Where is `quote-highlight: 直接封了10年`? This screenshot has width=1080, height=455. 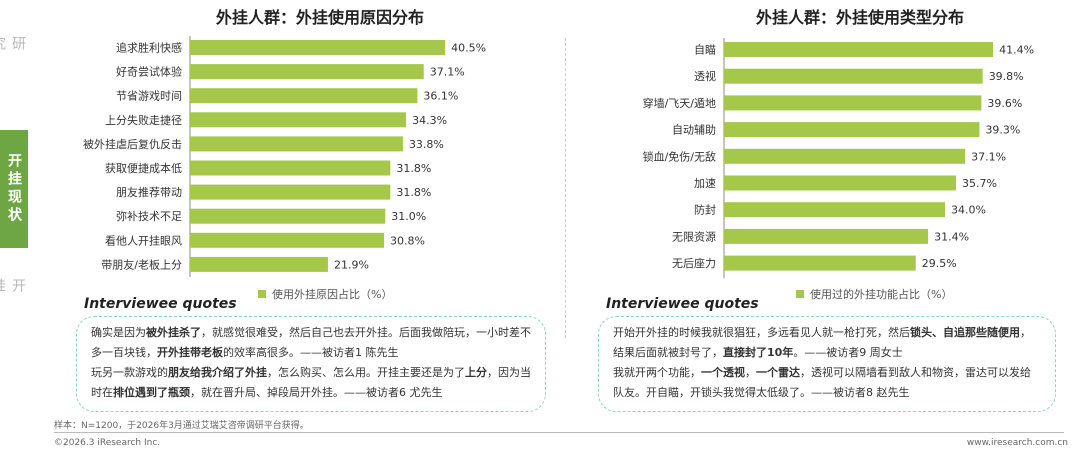
quote-highlight: 直接封了10年 is located at coordinates (758, 352).